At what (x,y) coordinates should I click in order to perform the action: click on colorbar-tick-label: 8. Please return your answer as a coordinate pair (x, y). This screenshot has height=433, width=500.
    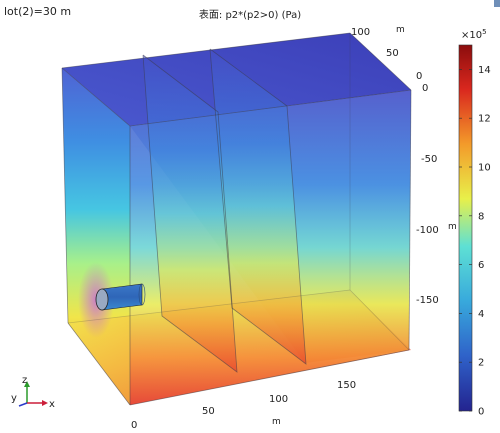
    Looking at the image, I should click on (481, 216).